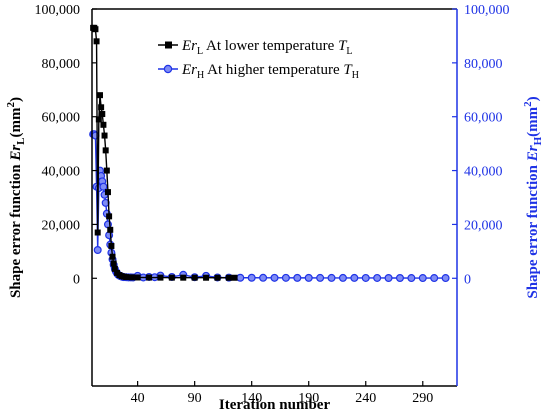 The height and width of the screenshot is (418, 550). I want to click on left-y-tick-label: 0, so click(76, 279).